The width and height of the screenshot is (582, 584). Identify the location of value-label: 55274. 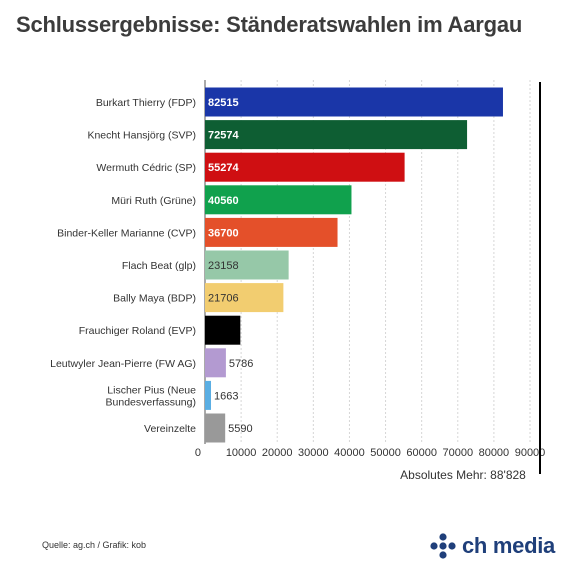
(223, 168).